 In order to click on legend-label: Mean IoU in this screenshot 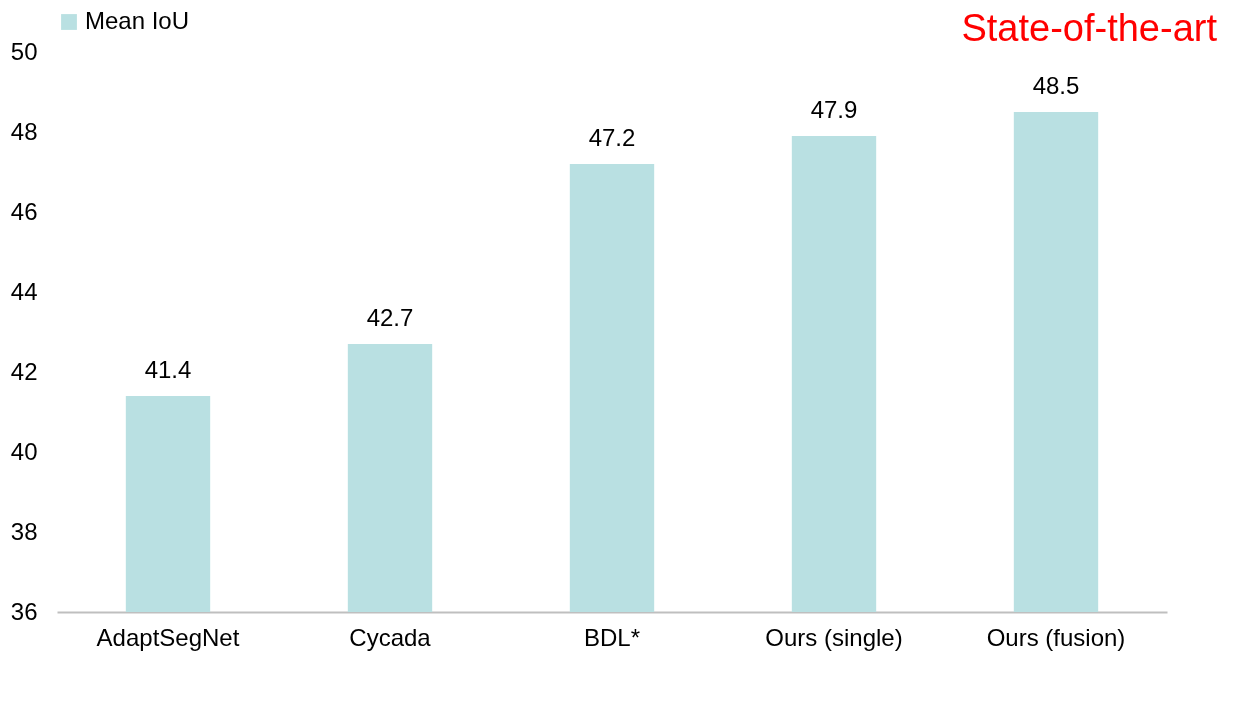, I will do `click(137, 20)`.